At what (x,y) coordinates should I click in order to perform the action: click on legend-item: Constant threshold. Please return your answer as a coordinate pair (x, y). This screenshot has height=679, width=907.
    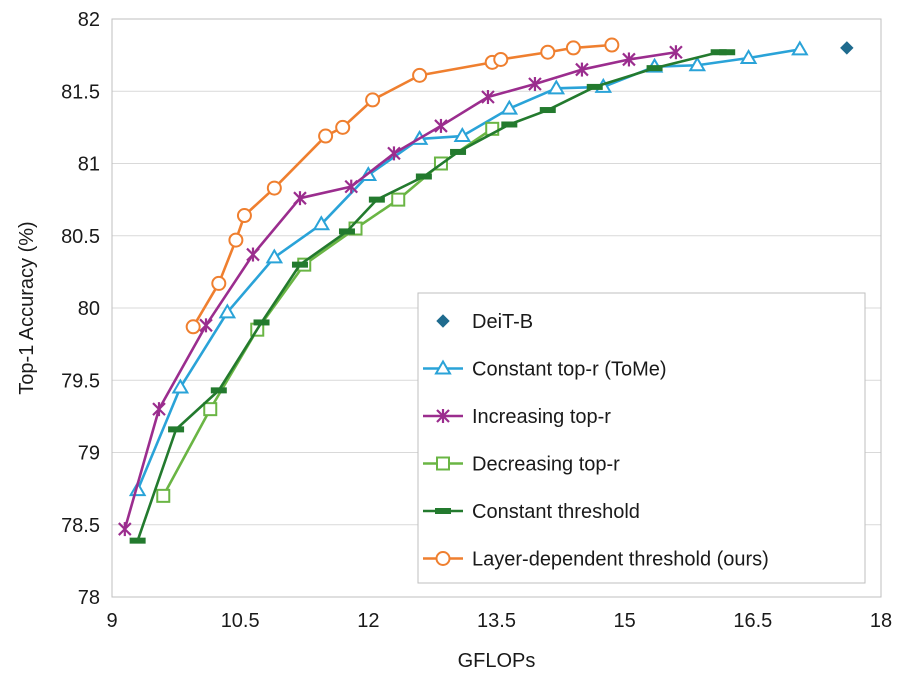
    Looking at the image, I should click on (531, 512).